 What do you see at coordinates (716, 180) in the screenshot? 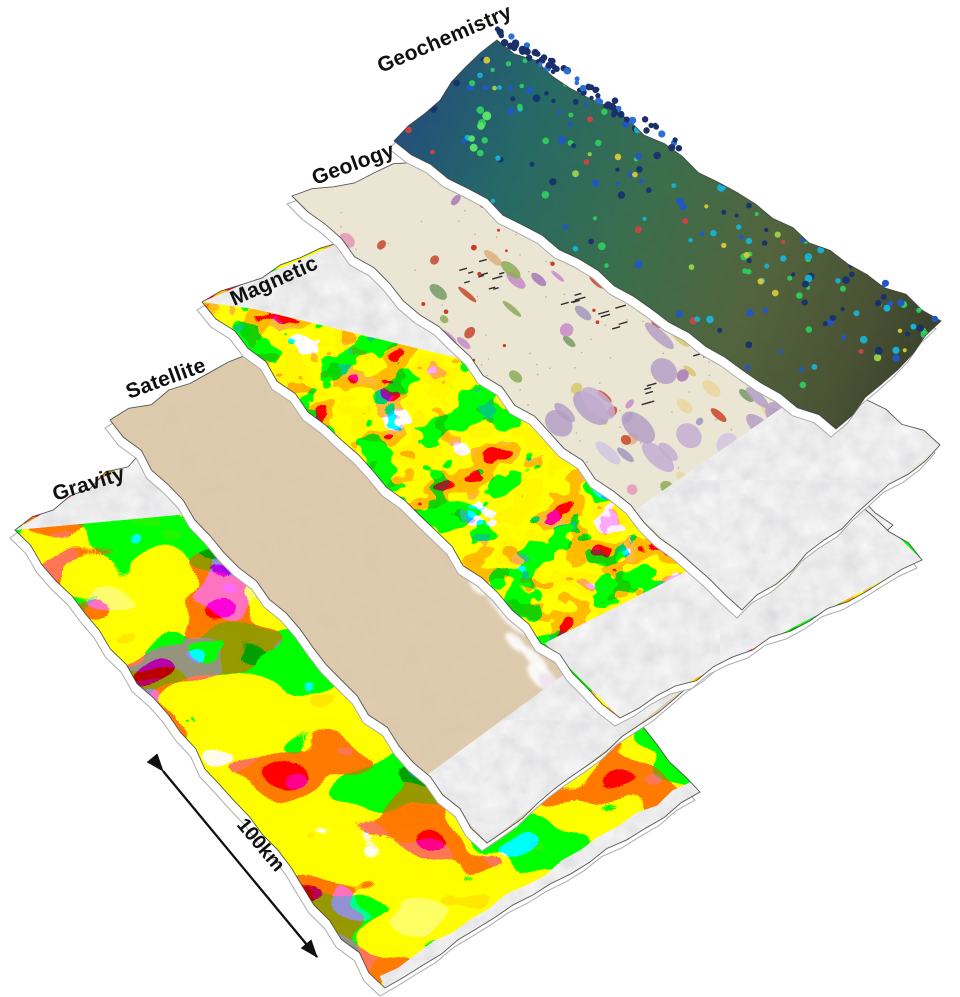
I see `geochem-sample-points-spill` at bounding box center [716, 180].